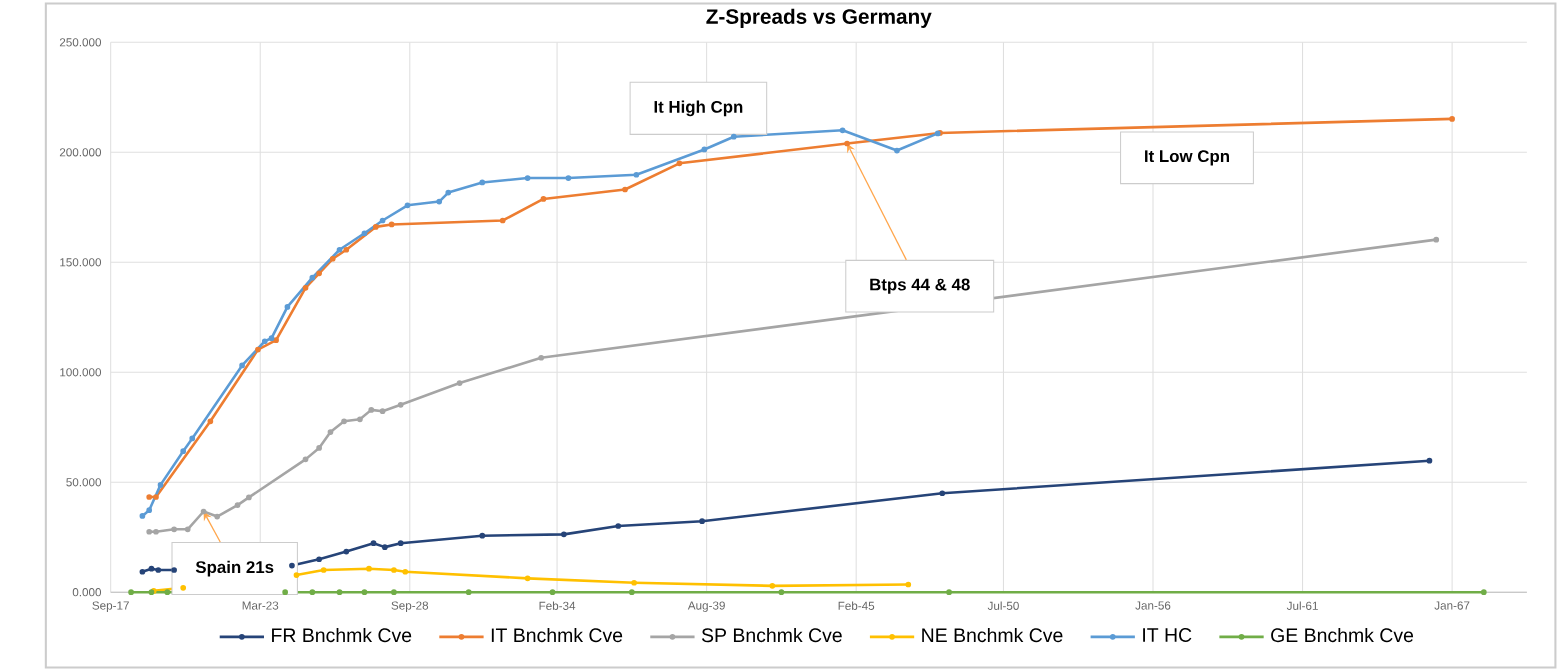 This screenshot has height=670, width=1558. Describe the element at coordinates (1342, 635) in the screenshot. I see `legend-label: GE Bnchmk Cve` at that location.